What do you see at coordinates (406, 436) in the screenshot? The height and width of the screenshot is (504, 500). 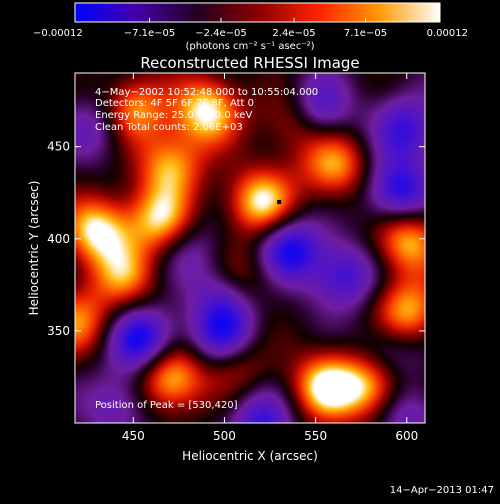 I see `x-tick-label: 600` at bounding box center [406, 436].